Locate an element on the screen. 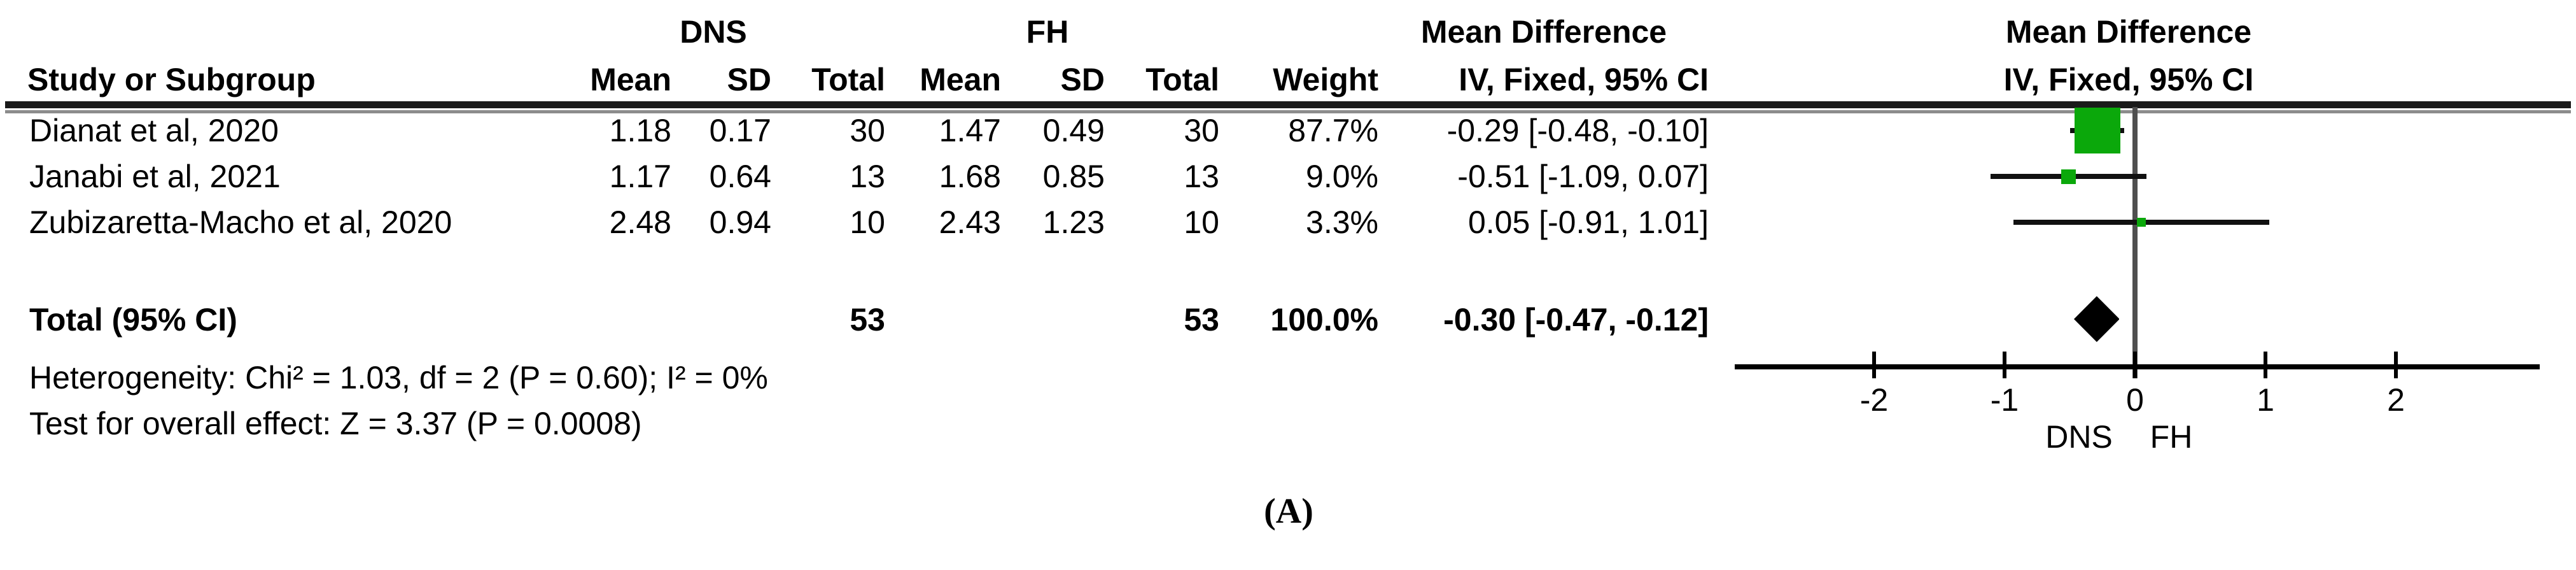  group1-header: DNS is located at coordinates (713, 32).